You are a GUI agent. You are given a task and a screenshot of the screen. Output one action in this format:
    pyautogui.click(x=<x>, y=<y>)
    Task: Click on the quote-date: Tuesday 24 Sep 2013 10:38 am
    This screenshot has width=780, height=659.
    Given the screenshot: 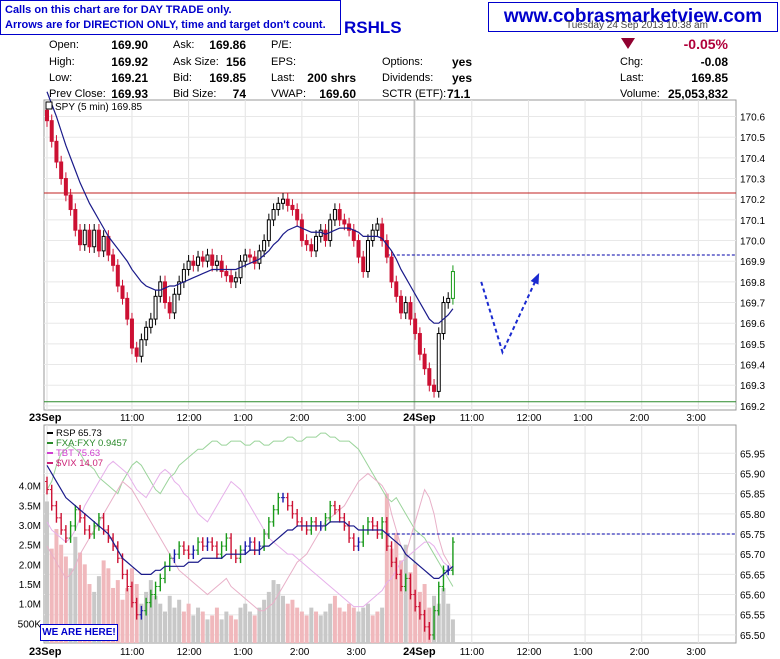 What is the action you would take?
    pyautogui.click(x=637, y=25)
    